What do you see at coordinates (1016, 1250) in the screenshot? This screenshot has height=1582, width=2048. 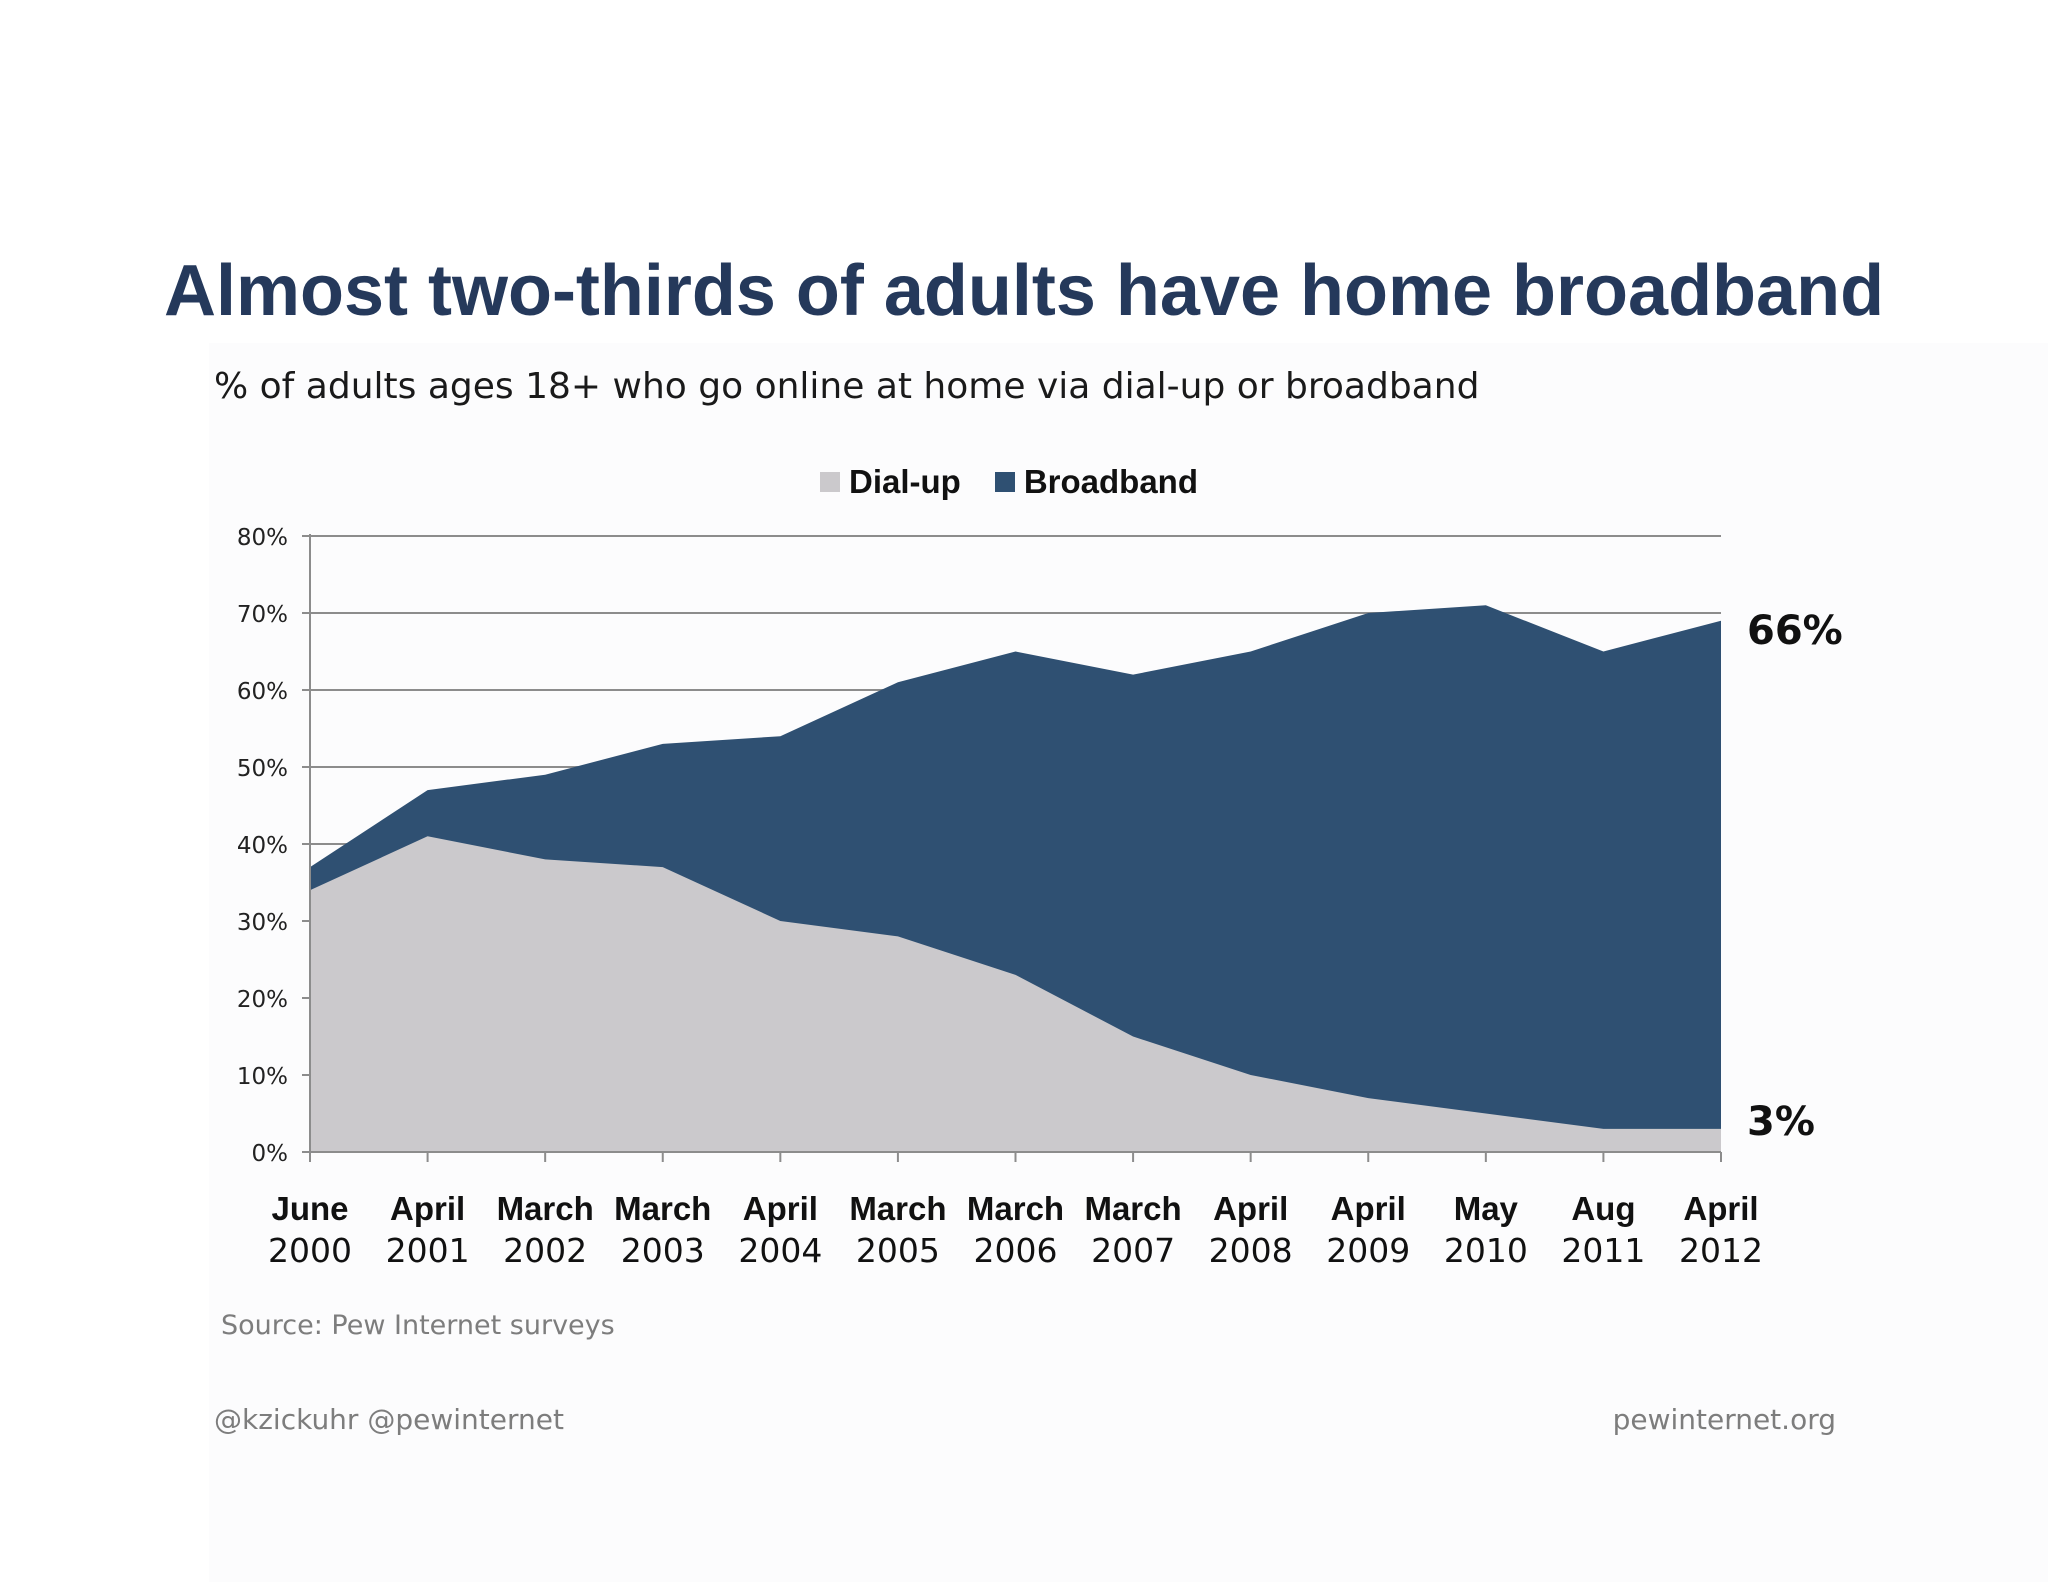 I see `x-tick-label-year: 2006` at bounding box center [1016, 1250].